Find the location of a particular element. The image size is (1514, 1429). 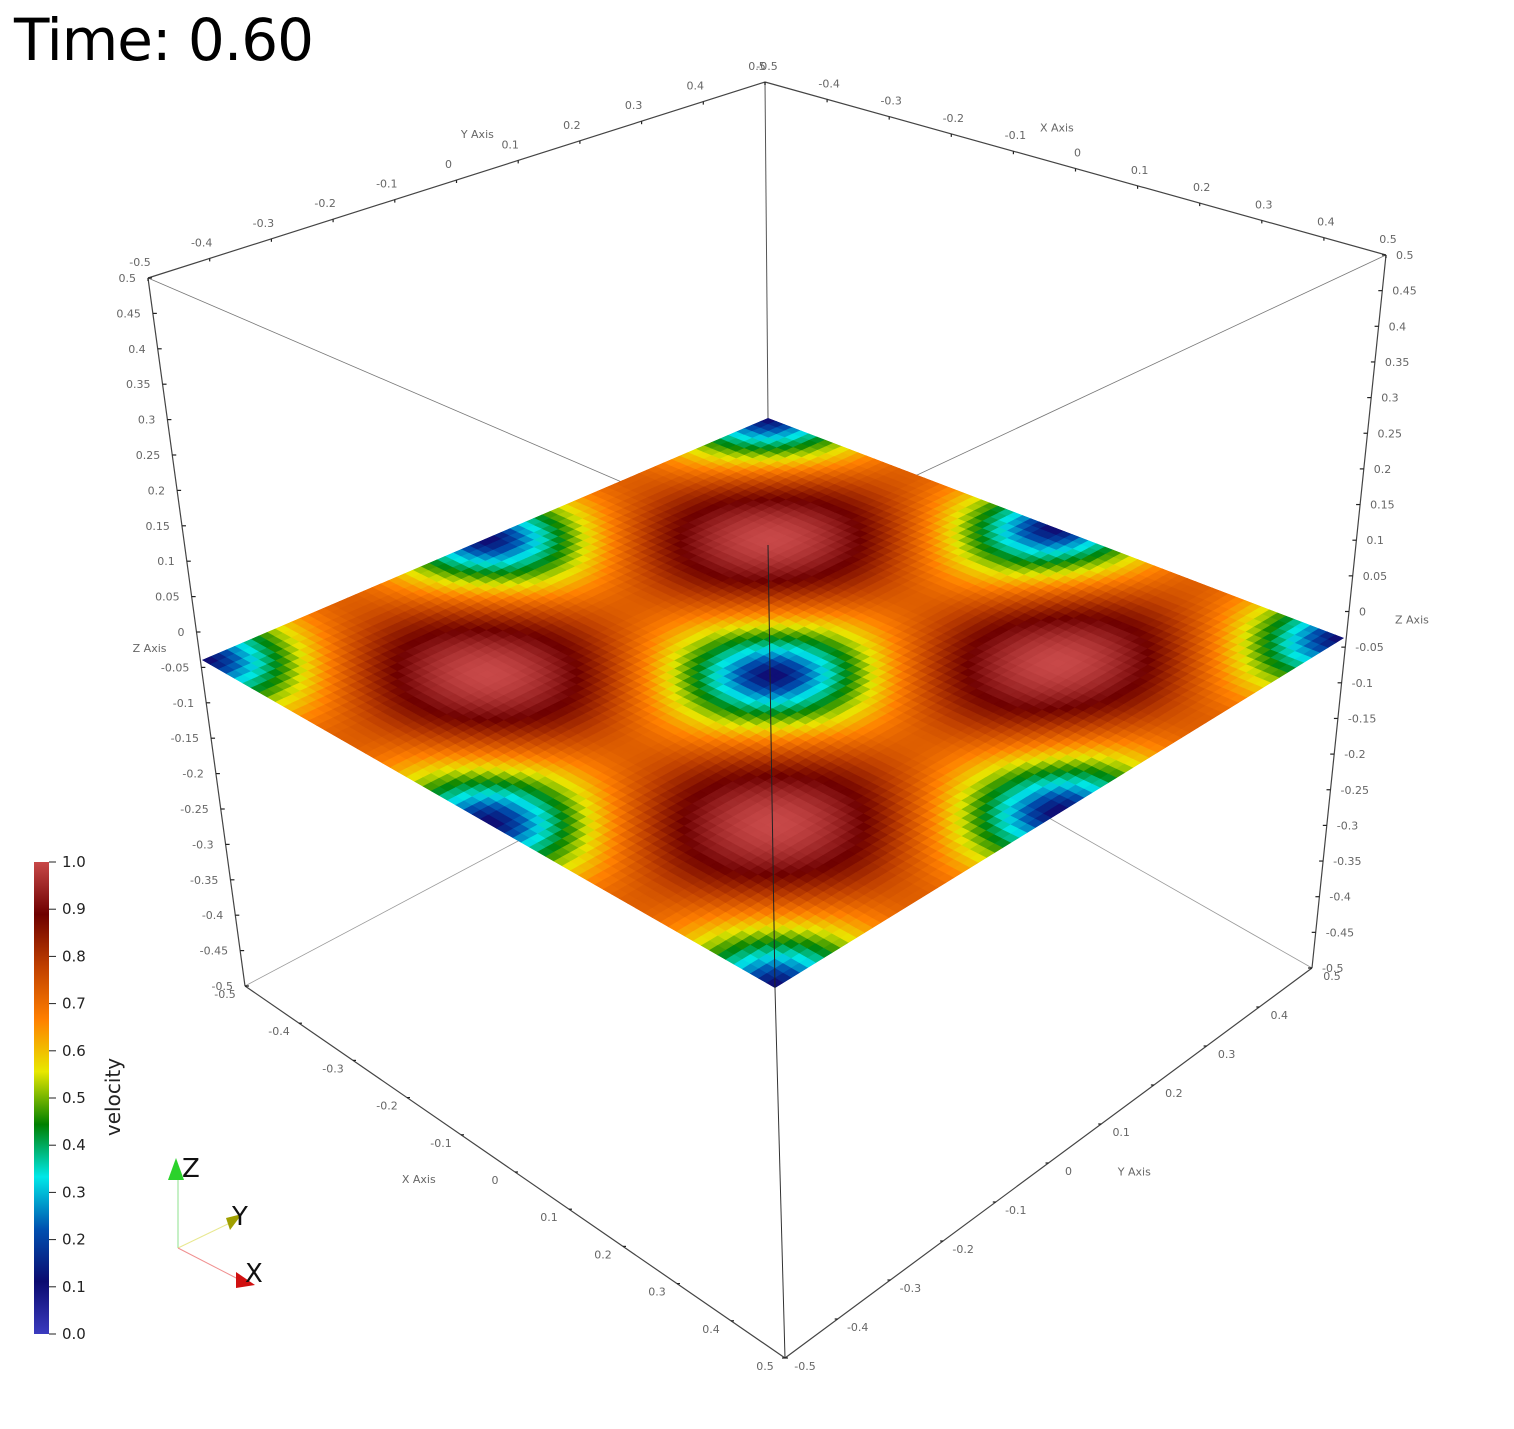

orientation-y-label: Y is located at coordinates (239, 1217).